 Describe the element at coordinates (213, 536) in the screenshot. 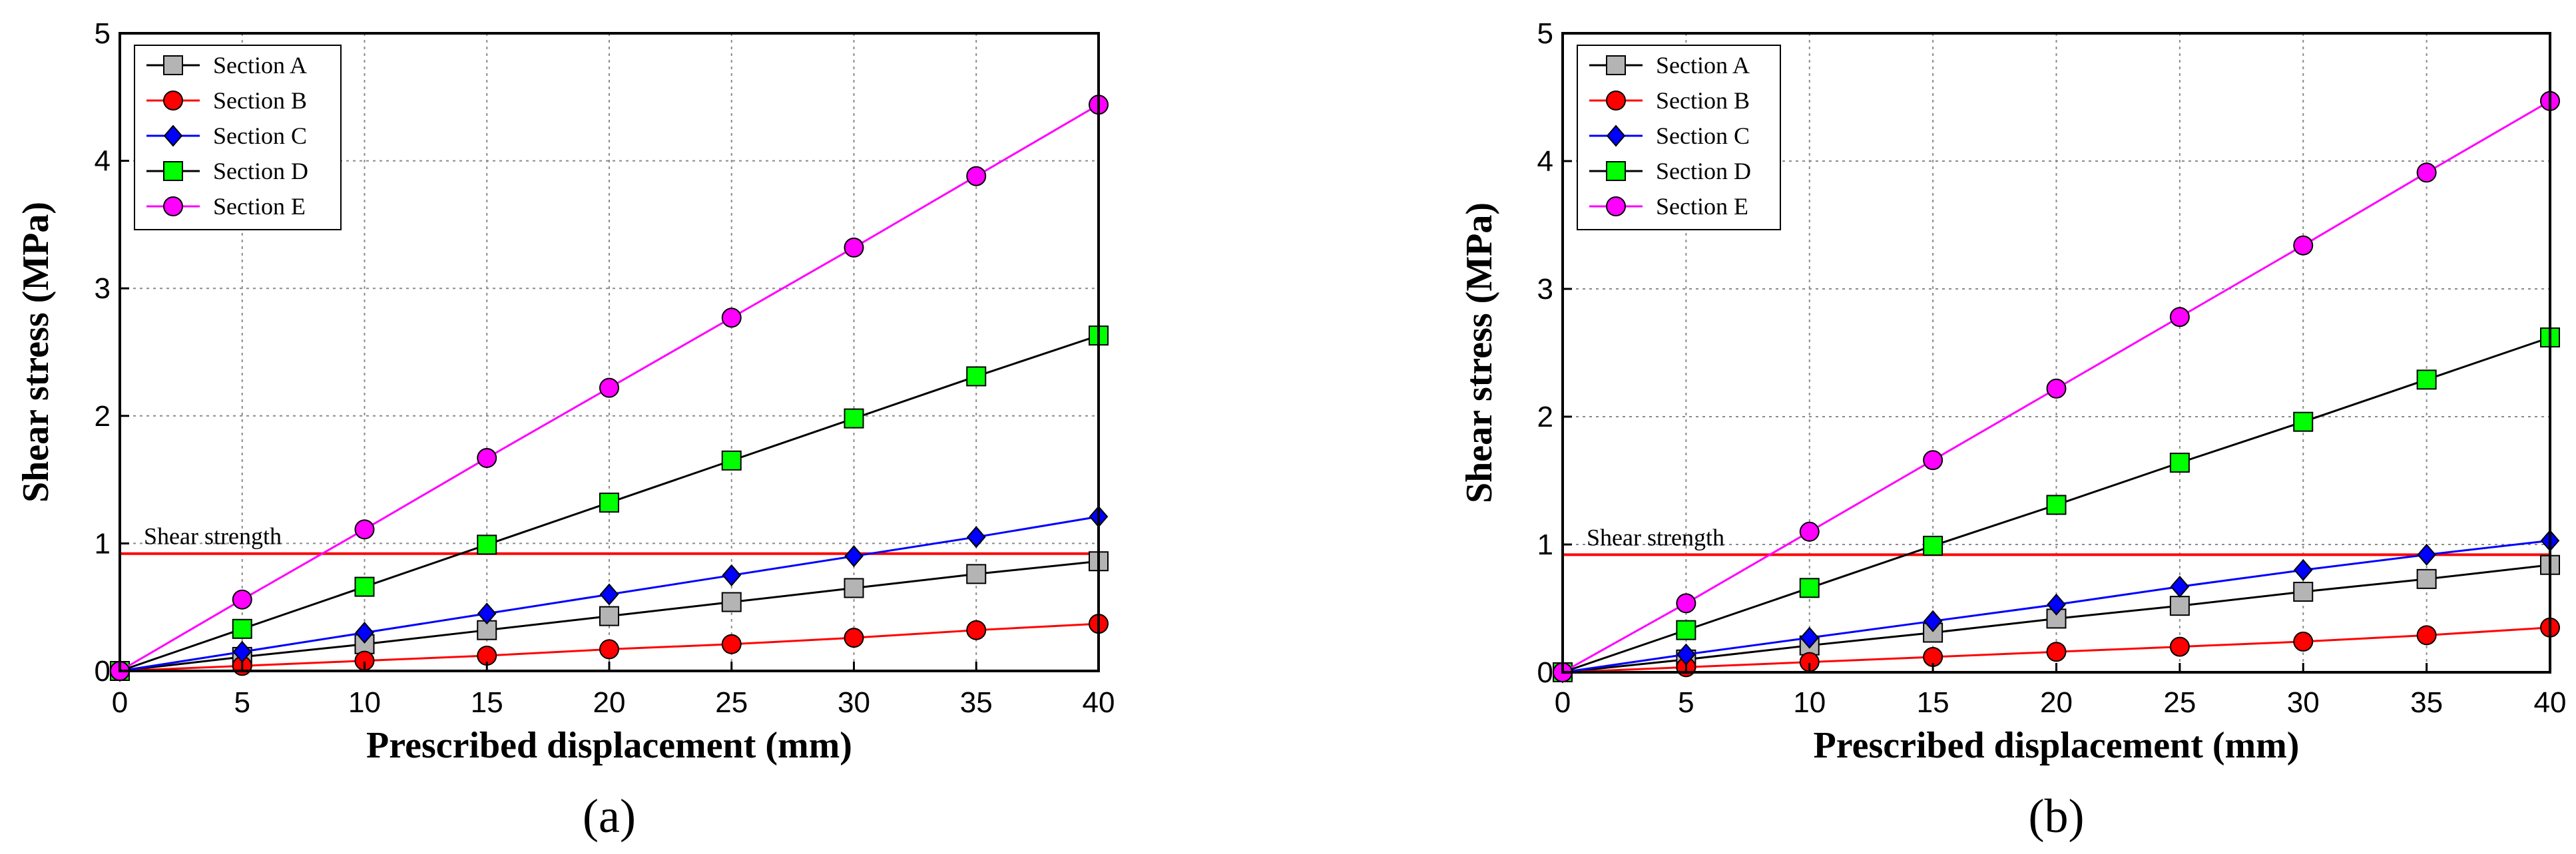

I see `shear-strength-label: Shear strength` at that location.